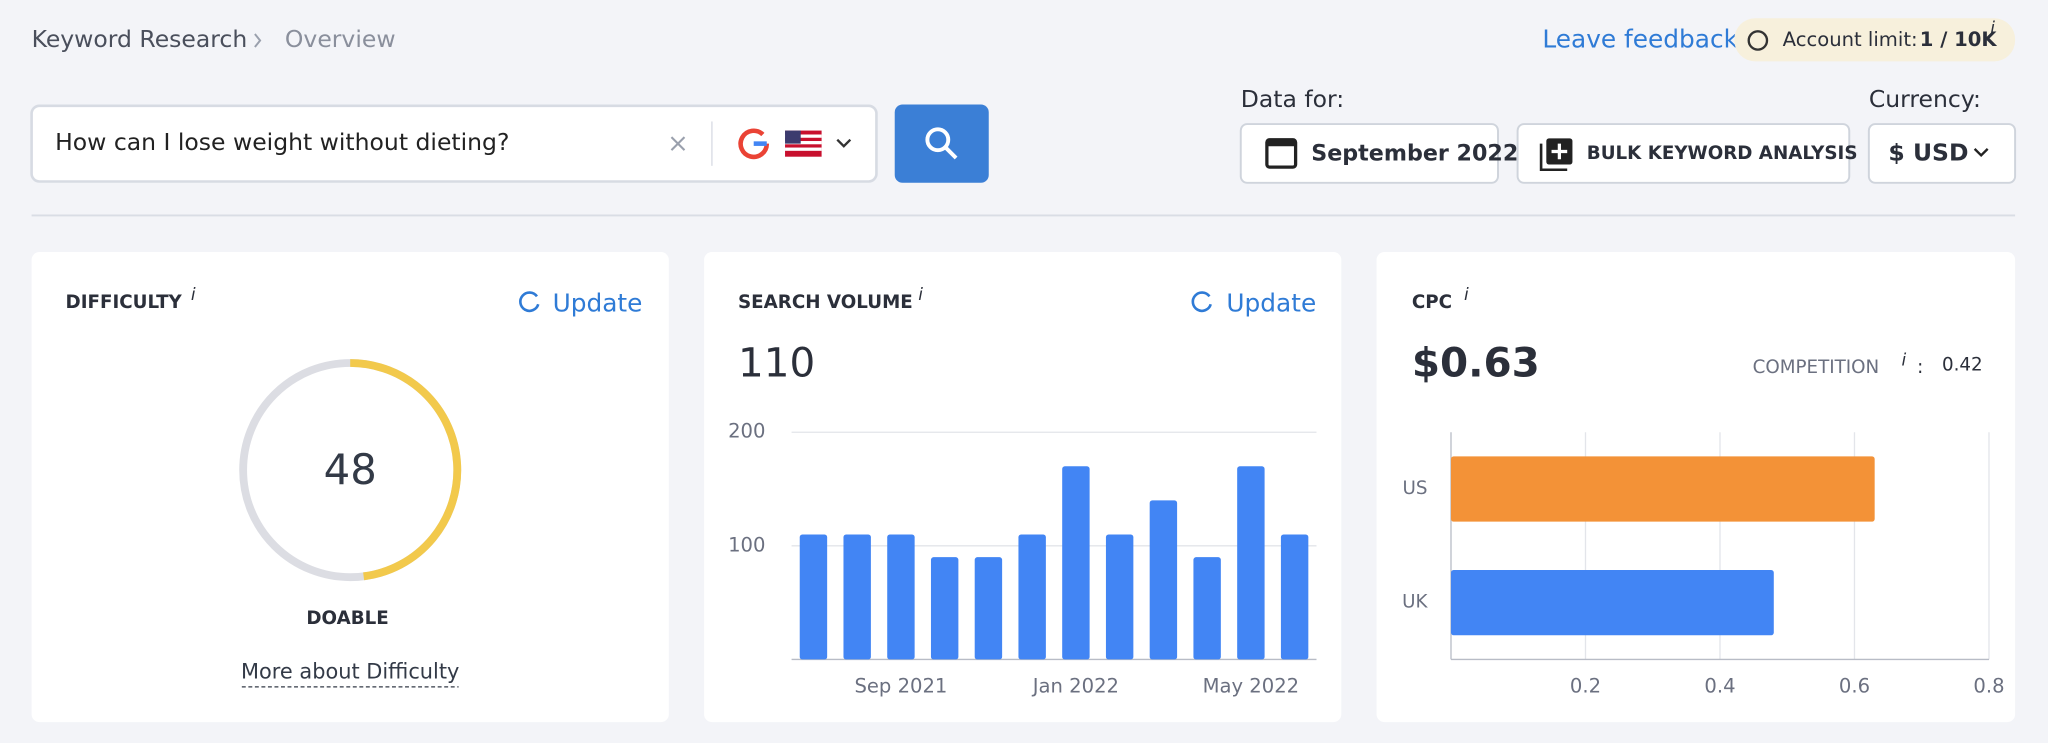 This screenshot has height=743, width=2048. What do you see at coordinates (1075, 685) in the screenshot?
I see `x-tick-label: Jan 2022` at bounding box center [1075, 685].